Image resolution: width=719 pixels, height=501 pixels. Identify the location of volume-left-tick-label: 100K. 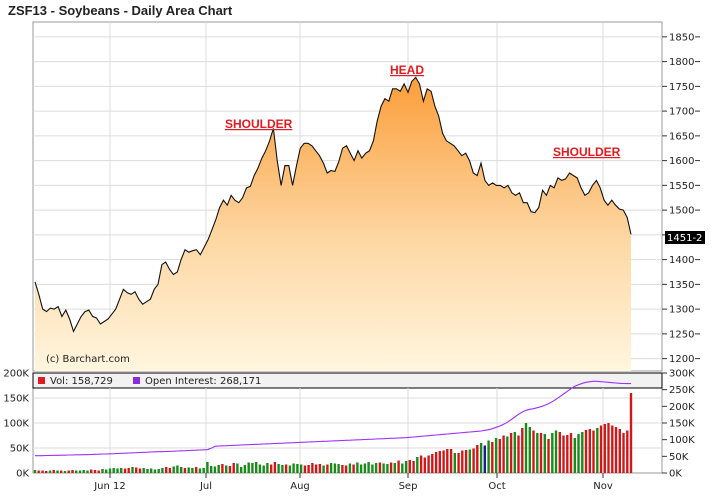
(16, 424).